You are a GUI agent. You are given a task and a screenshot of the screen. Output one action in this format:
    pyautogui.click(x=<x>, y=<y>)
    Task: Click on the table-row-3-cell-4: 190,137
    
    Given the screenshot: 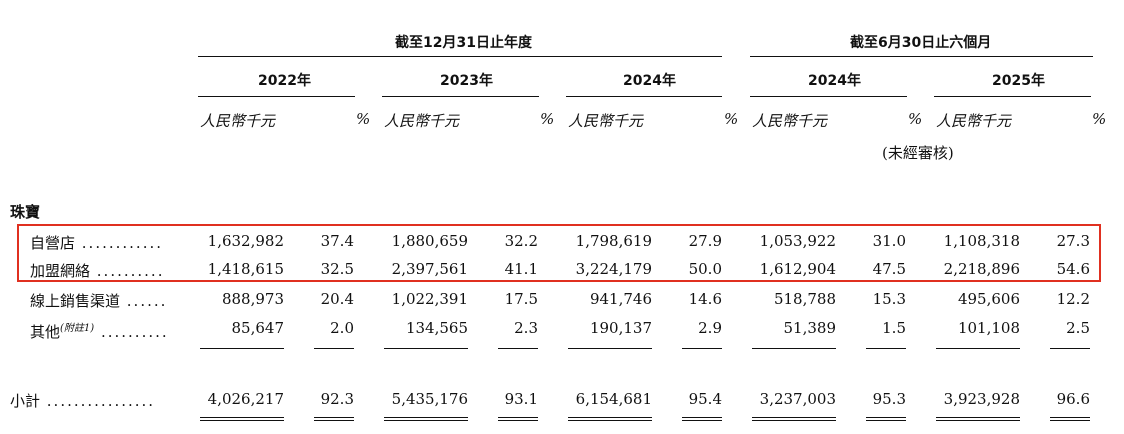 What is the action you would take?
    pyautogui.click(x=620, y=328)
    